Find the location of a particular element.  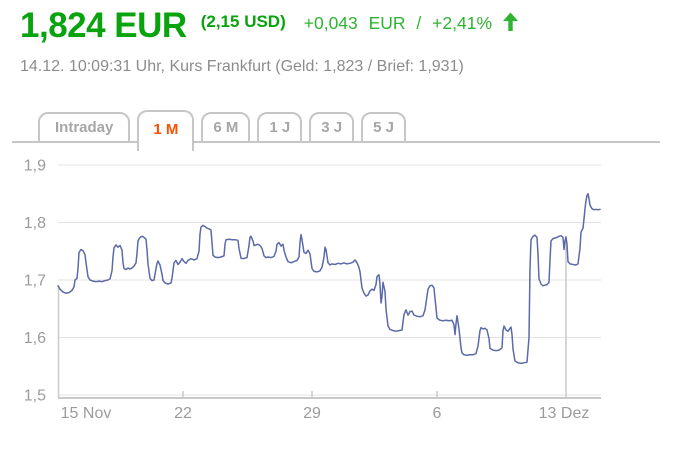

period-tabbar: Intraday 1 M 6 M 1 J 3 J 5 J is located at coordinates (222, 130).